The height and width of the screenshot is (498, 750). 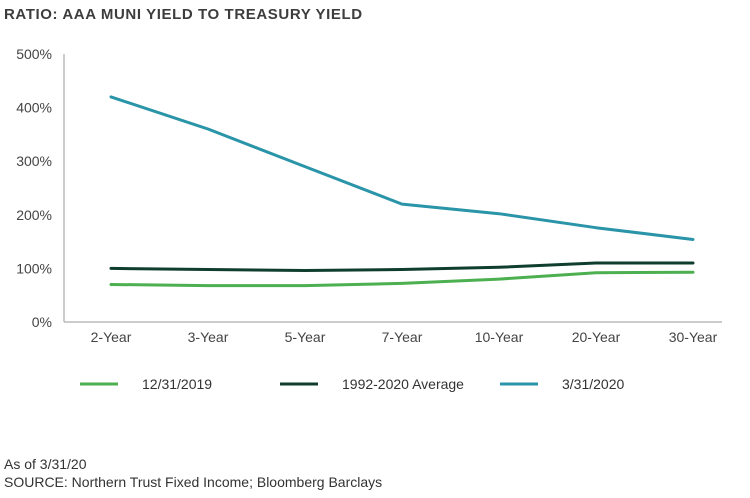 What do you see at coordinates (499, 337) in the screenshot?
I see `x-tick-label: 10-Year` at bounding box center [499, 337].